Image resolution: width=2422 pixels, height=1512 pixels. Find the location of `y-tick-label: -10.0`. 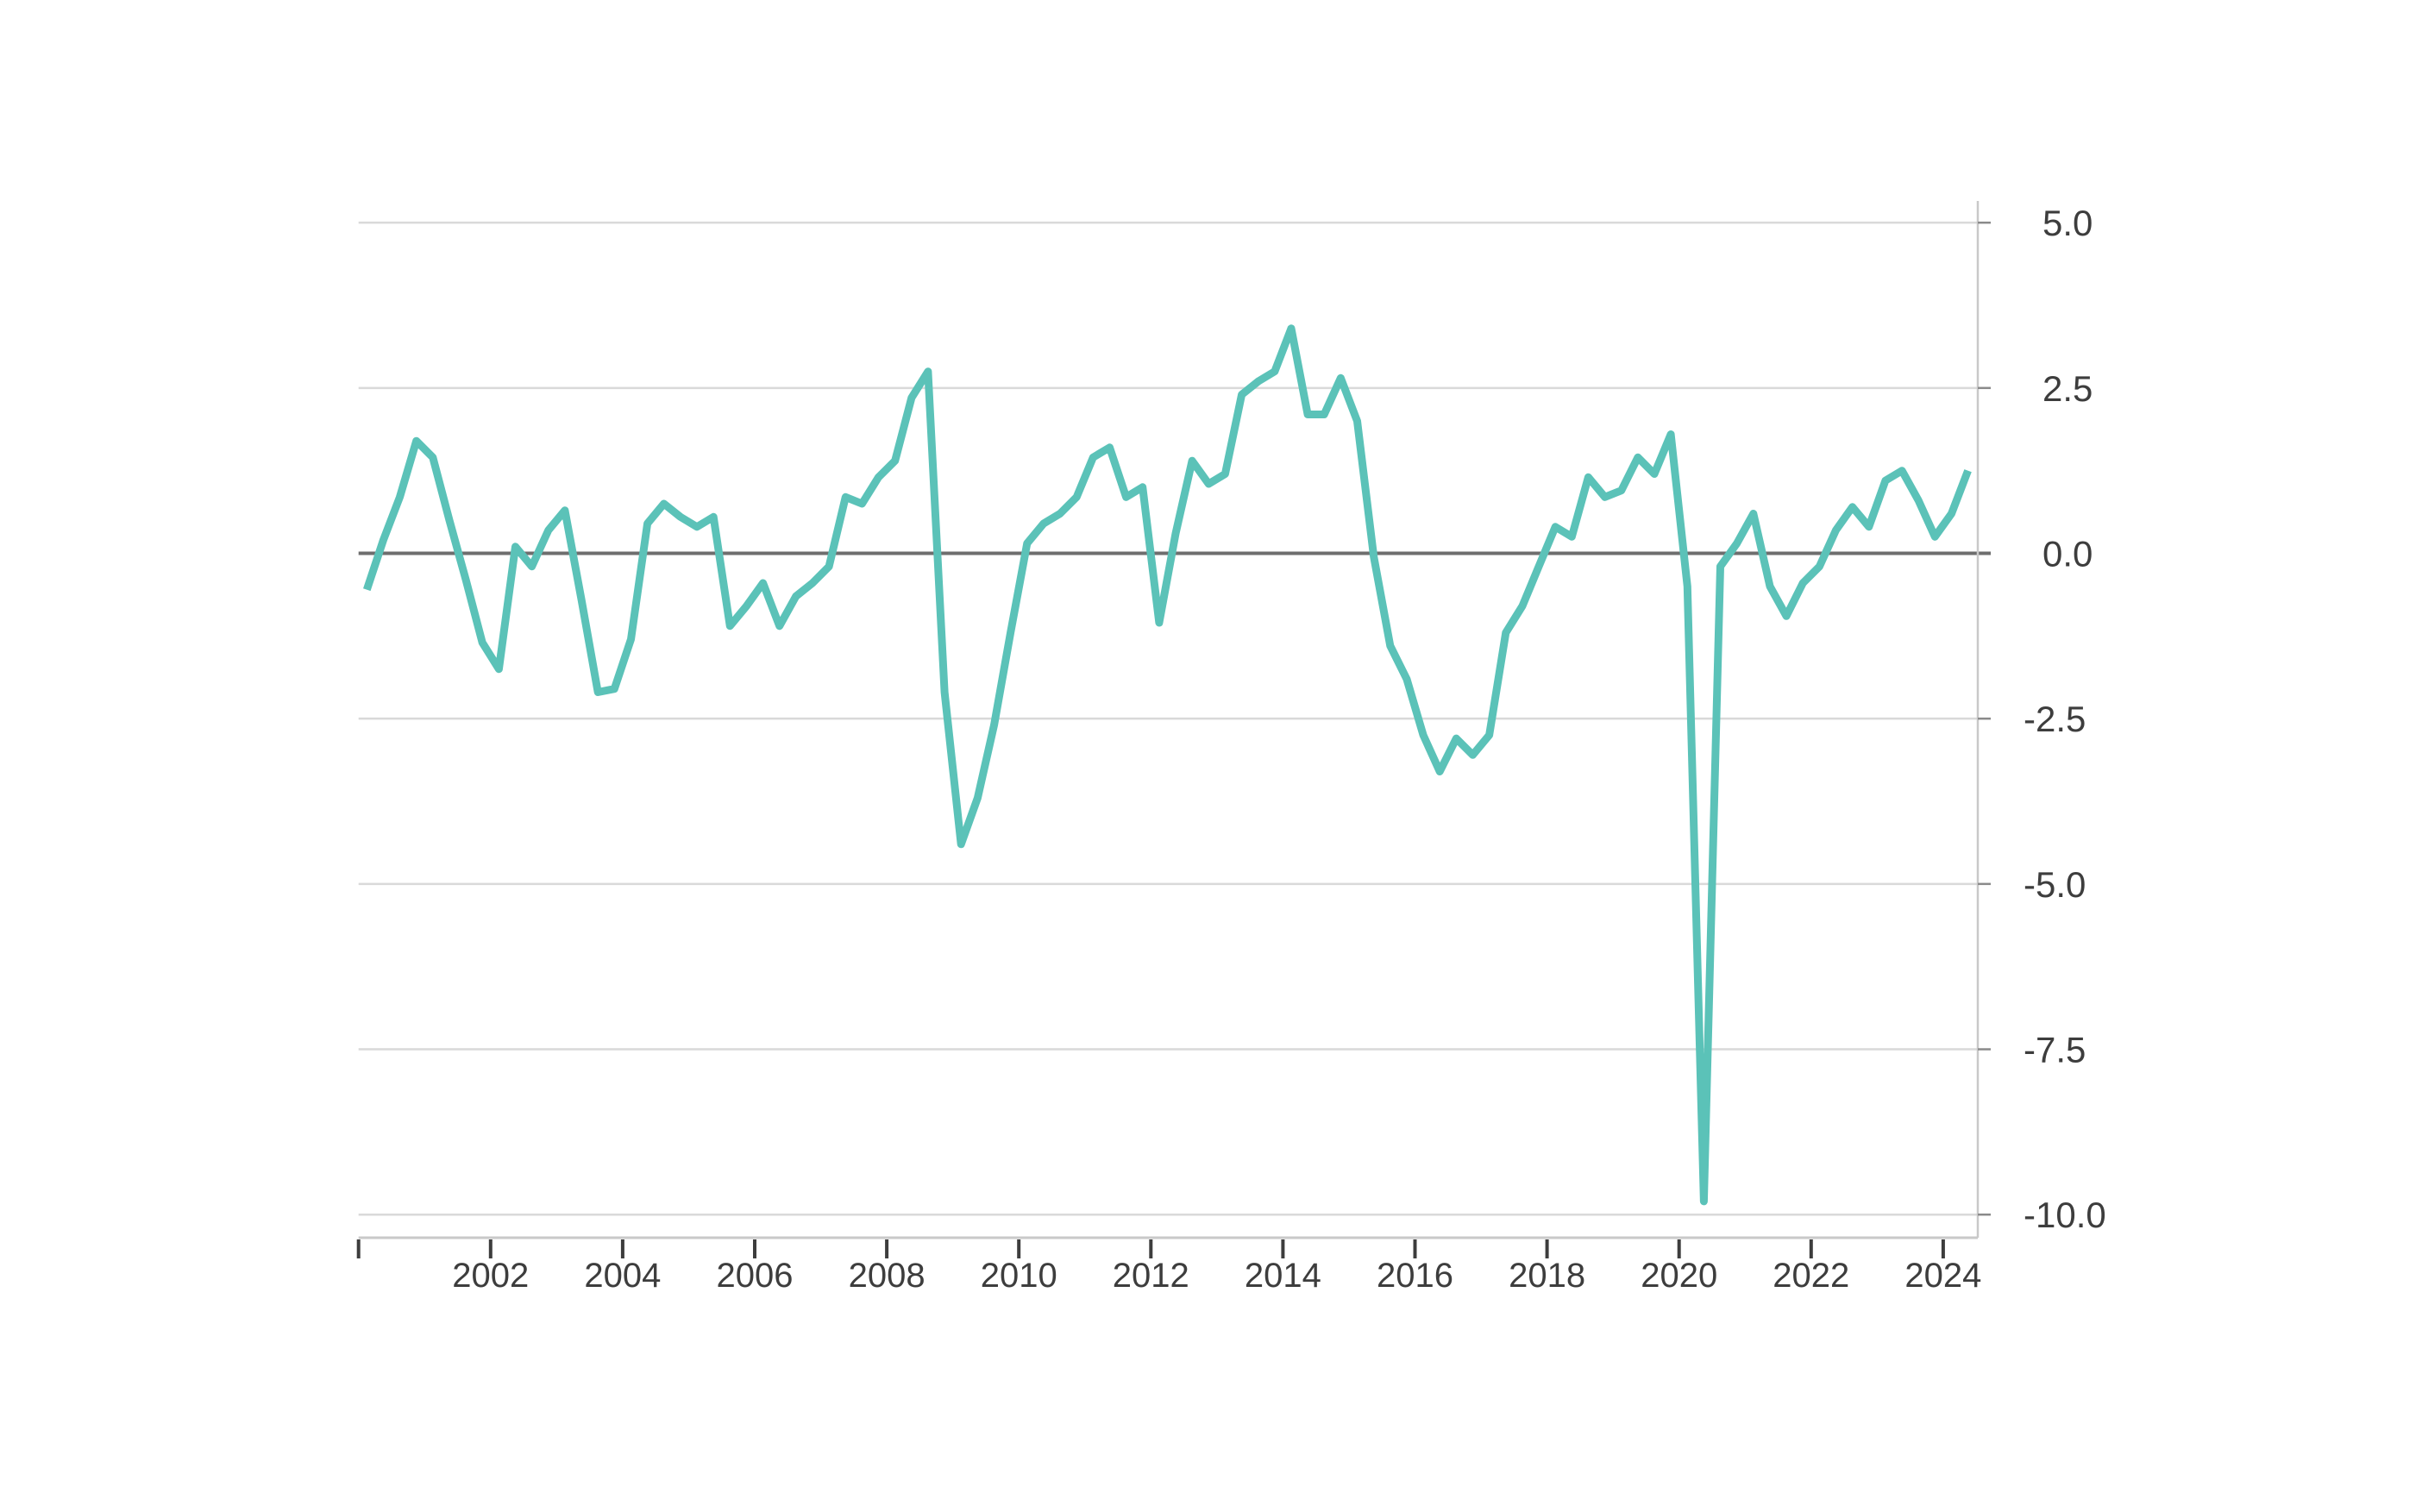

y-tick-label: -10.0 is located at coordinates (2065, 1215).